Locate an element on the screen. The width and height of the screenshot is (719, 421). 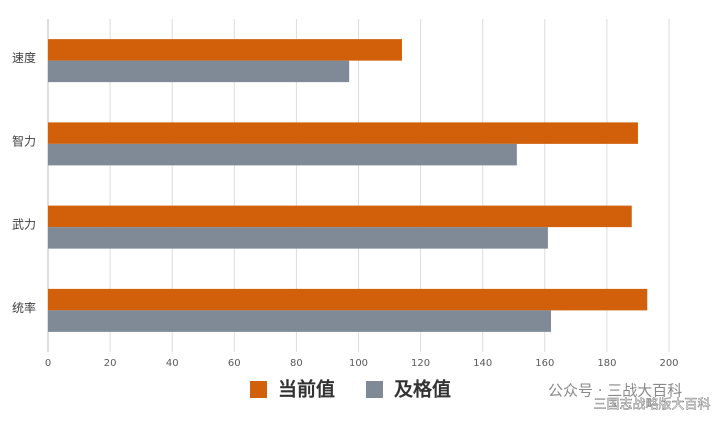
x-tick-label: 200 is located at coordinates (668, 363).